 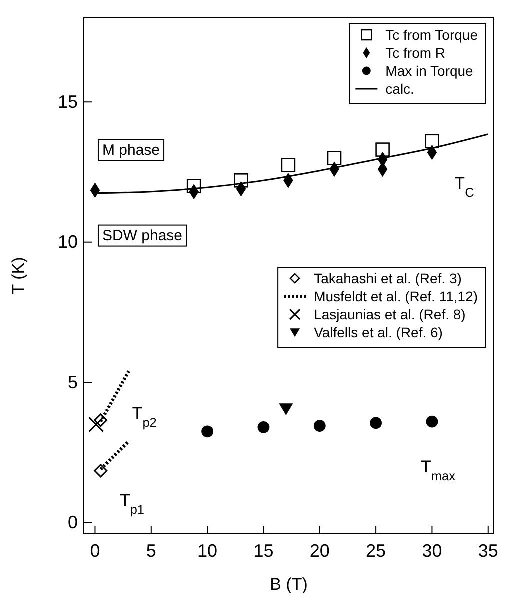 I want to click on annotation: T$_{p1}$, so click(x=132, y=503).